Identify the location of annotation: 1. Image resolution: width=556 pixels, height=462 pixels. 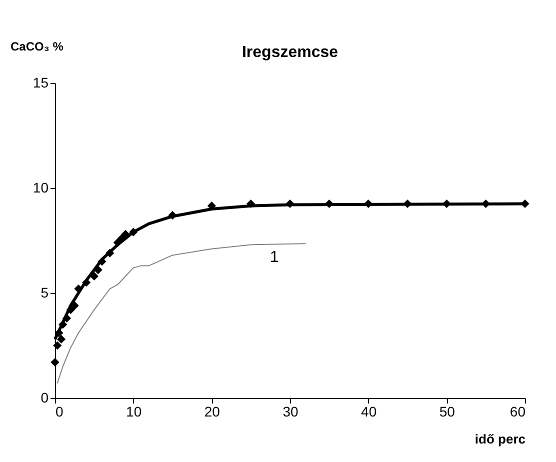
(274, 257).